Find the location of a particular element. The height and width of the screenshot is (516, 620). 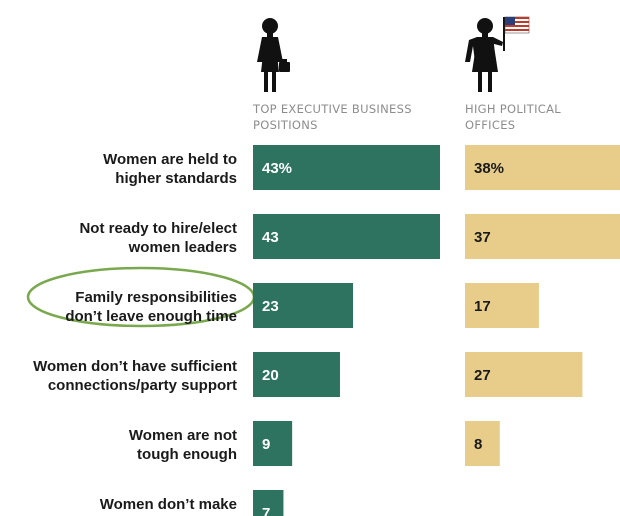

category-label-line: Women are not is located at coordinates (183, 435).